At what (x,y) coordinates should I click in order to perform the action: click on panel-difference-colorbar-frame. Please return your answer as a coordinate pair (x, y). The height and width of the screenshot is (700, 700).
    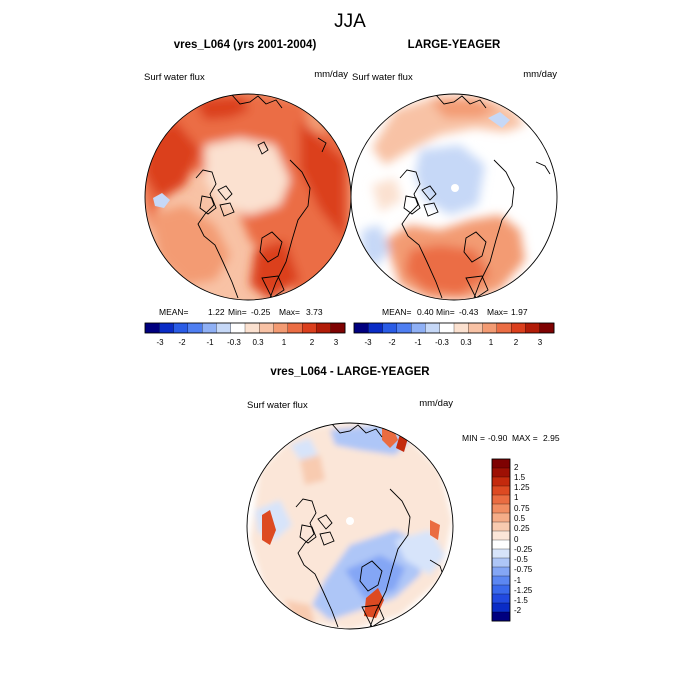
    Looking at the image, I should click on (501, 540).